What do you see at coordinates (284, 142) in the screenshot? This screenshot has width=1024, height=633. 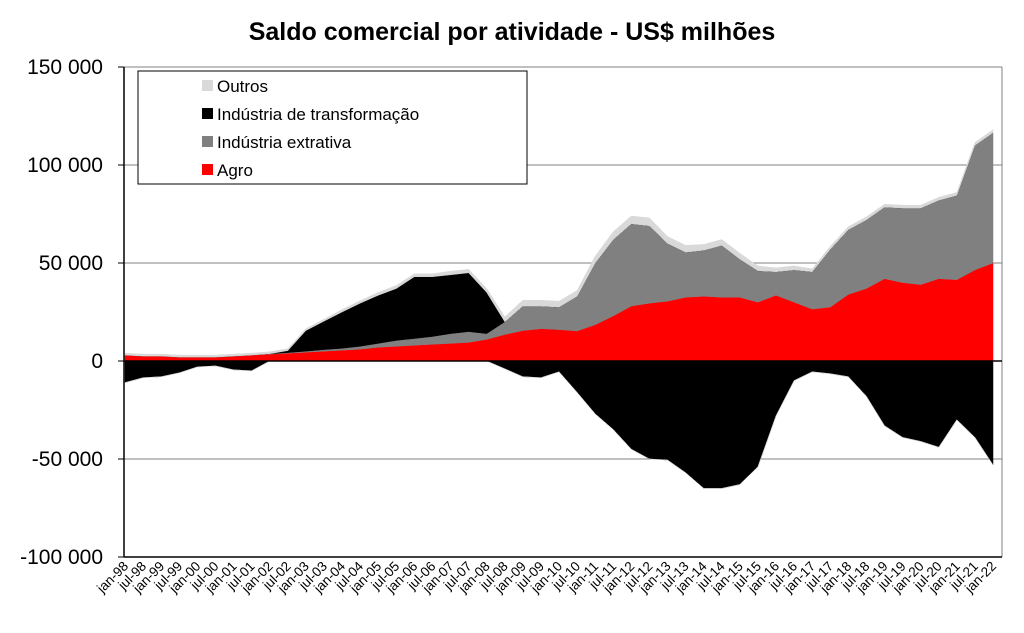 I see `legend-label: Indústria extrativa` at bounding box center [284, 142].